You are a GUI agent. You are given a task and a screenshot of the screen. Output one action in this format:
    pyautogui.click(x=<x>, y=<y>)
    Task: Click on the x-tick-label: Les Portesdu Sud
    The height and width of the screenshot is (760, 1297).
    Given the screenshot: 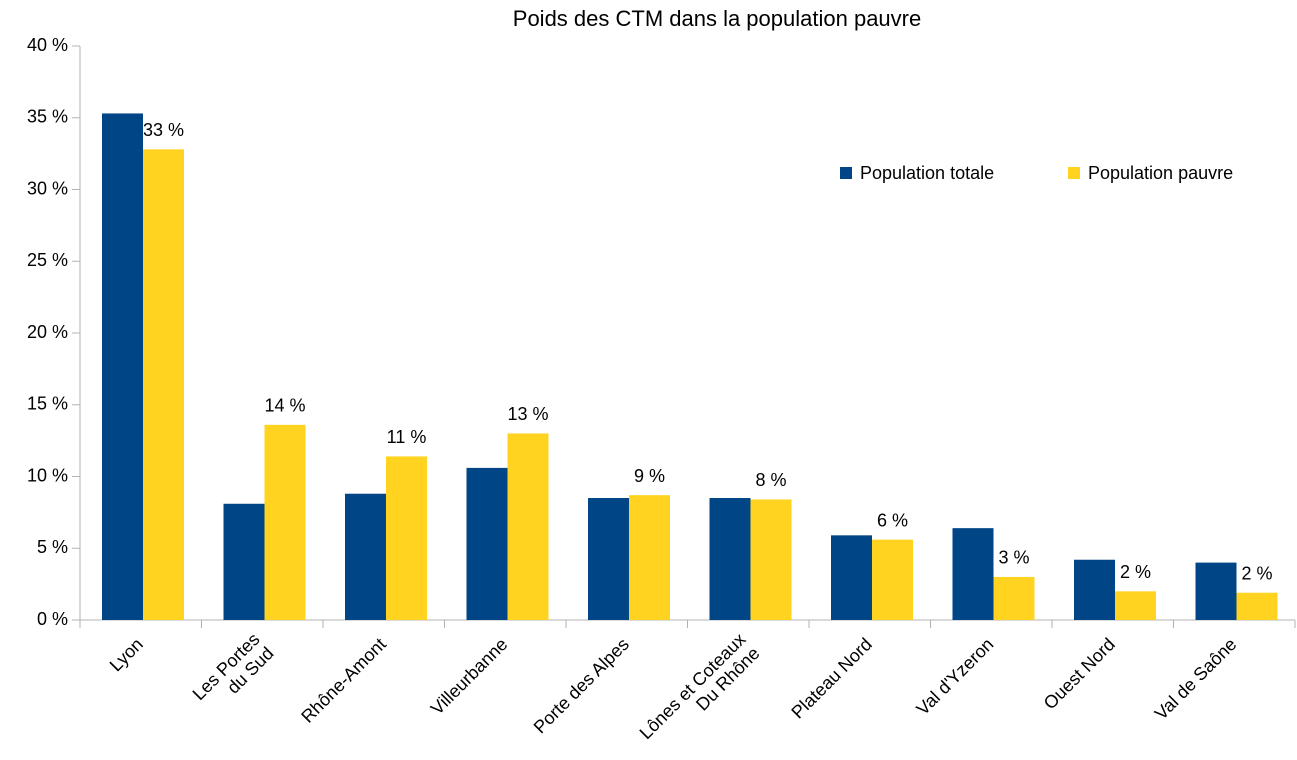 What is the action you would take?
    pyautogui.click(x=232, y=673)
    